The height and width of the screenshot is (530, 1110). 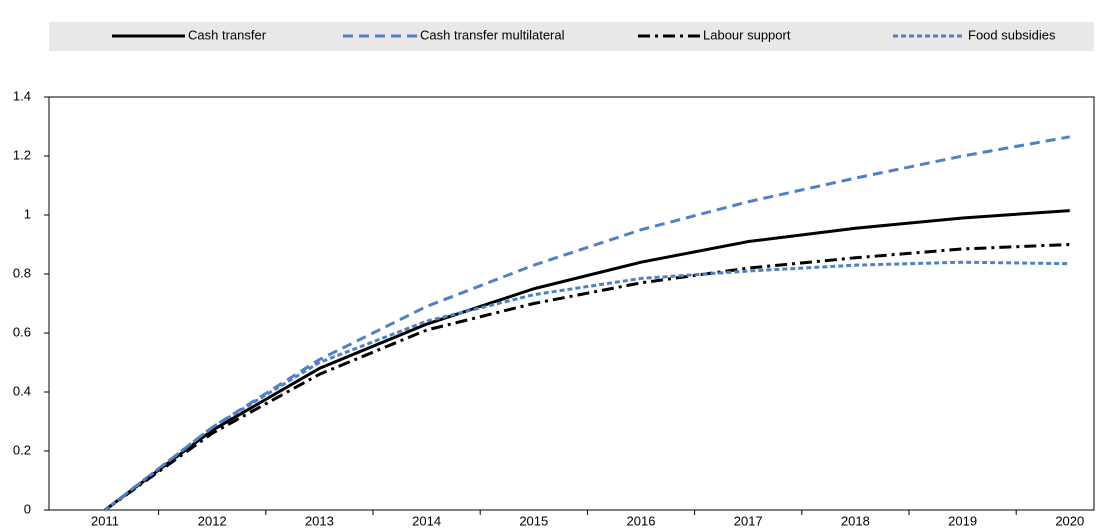 What do you see at coordinates (533, 520) in the screenshot?
I see `x-tick-label: 2015` at bounding box center [533, 520].